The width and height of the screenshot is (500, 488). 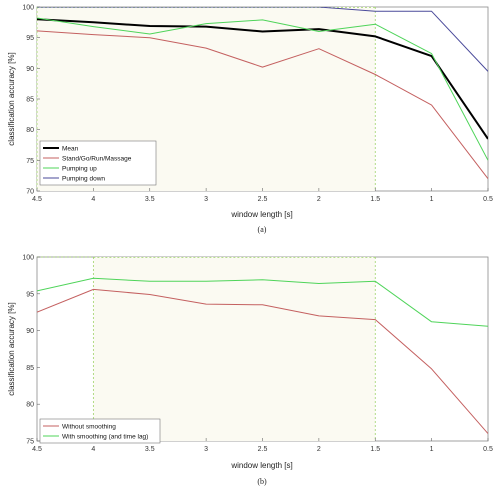 What do you see at coordinates (262, 229) in the screenshot?
I see `caption-a: (a)` at bounding box center [262, 229].